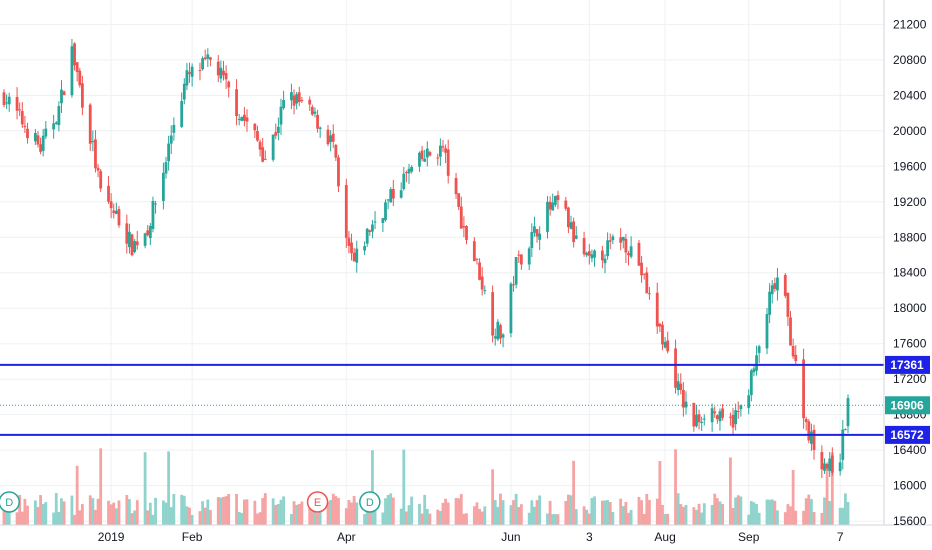 This screenshot has width=932, height=550. What do you see at coordinates (910, 273) in the screenshot?
I see `y-tick-label: 18400` at bounding box center [910, 273].